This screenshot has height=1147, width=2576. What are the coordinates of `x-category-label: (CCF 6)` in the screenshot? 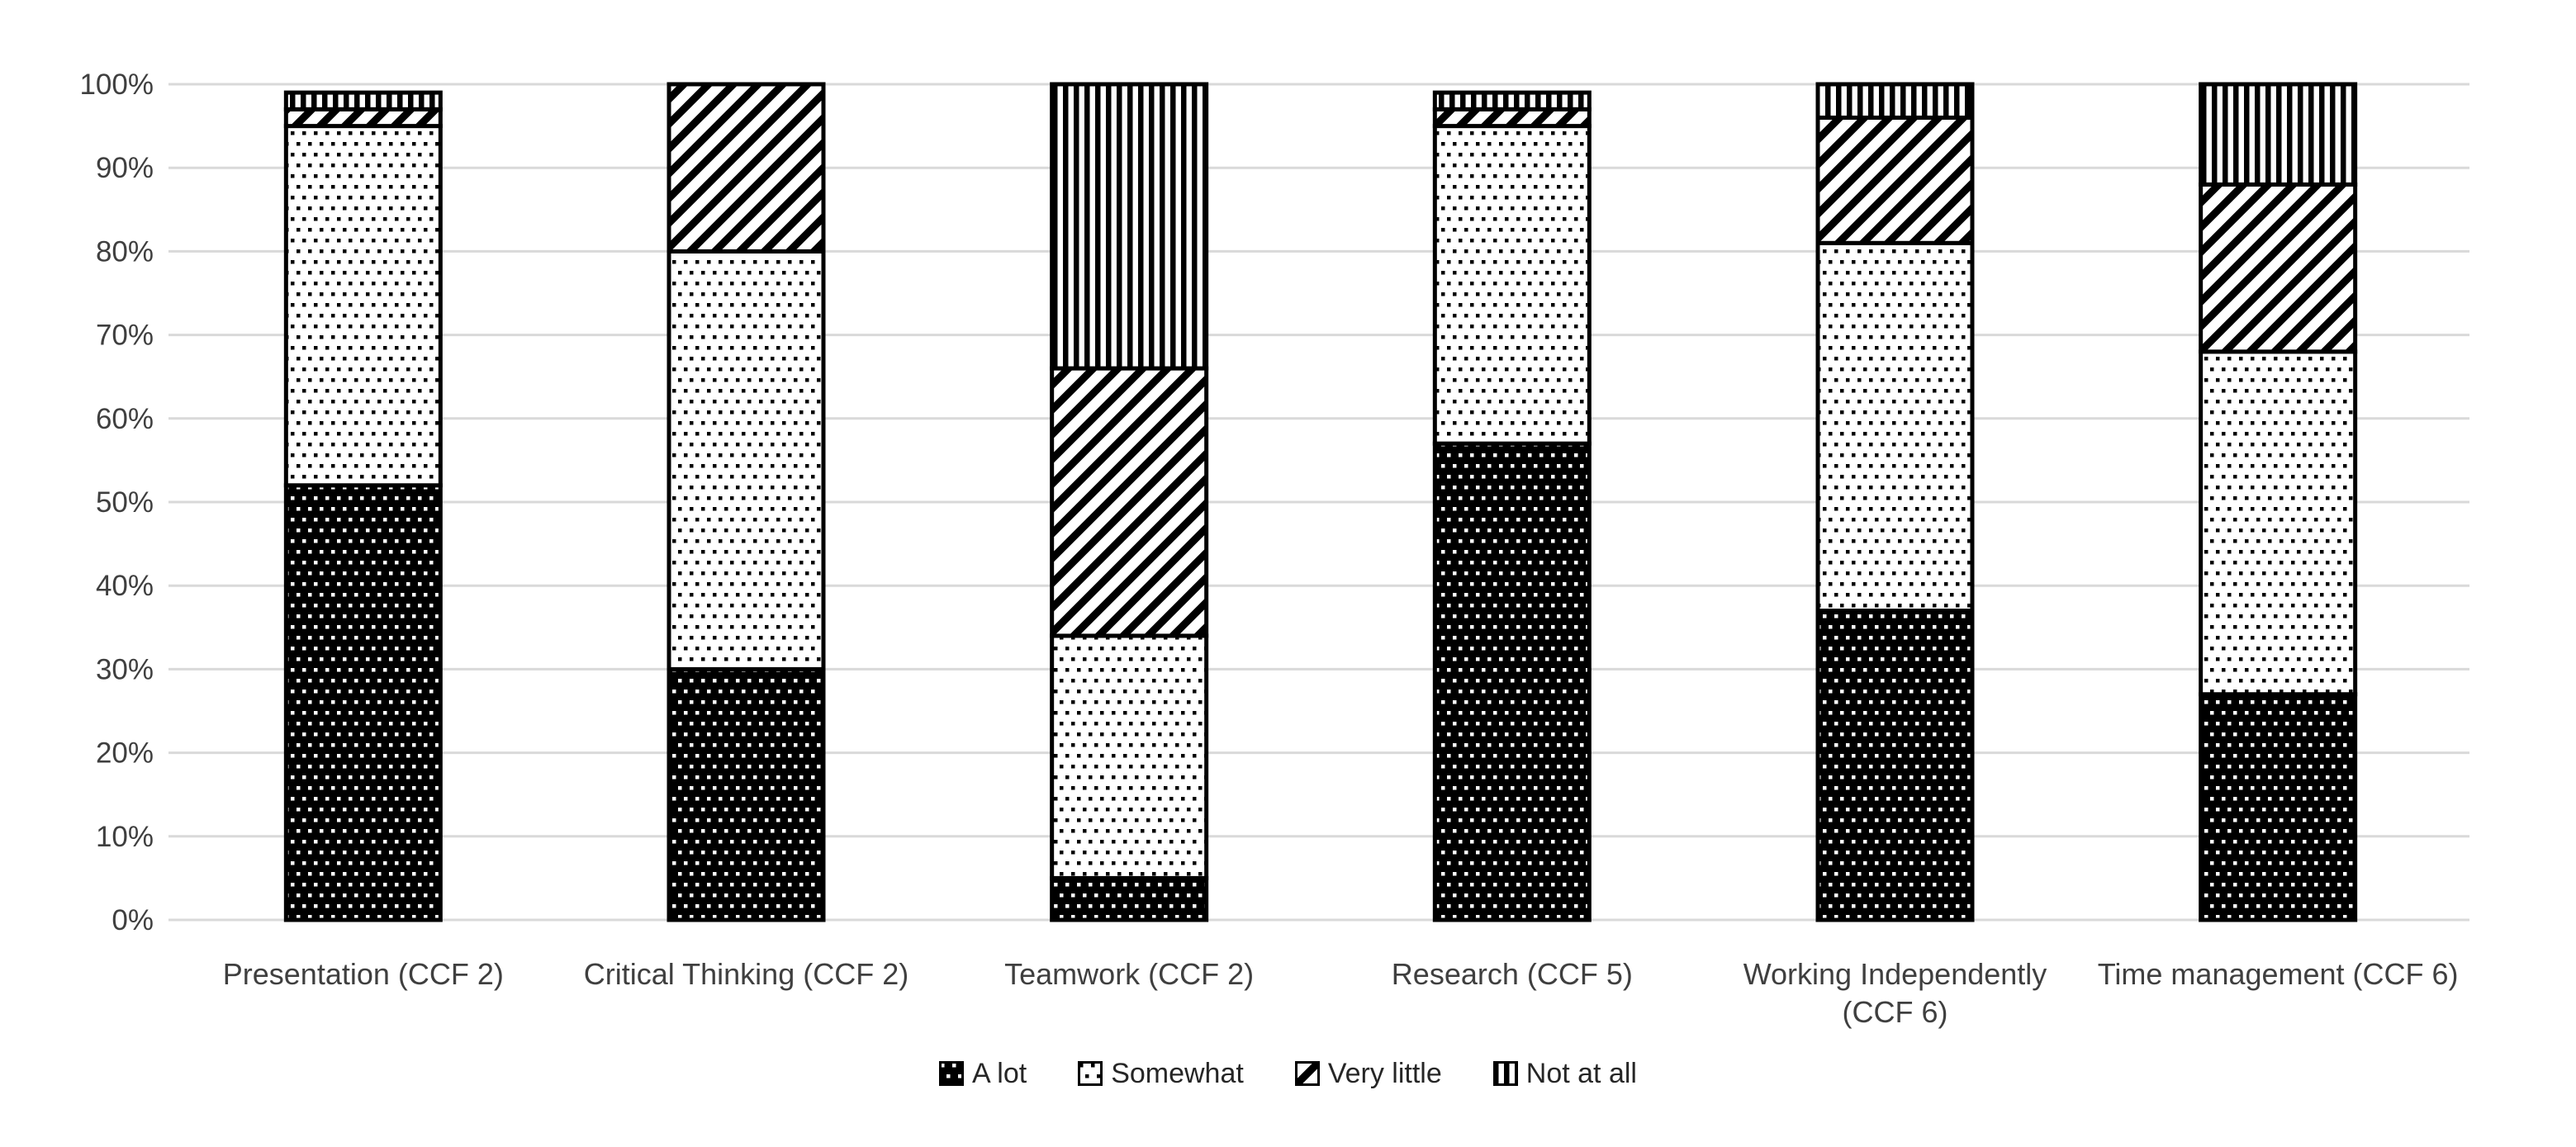 It's located at (1896, 1012).